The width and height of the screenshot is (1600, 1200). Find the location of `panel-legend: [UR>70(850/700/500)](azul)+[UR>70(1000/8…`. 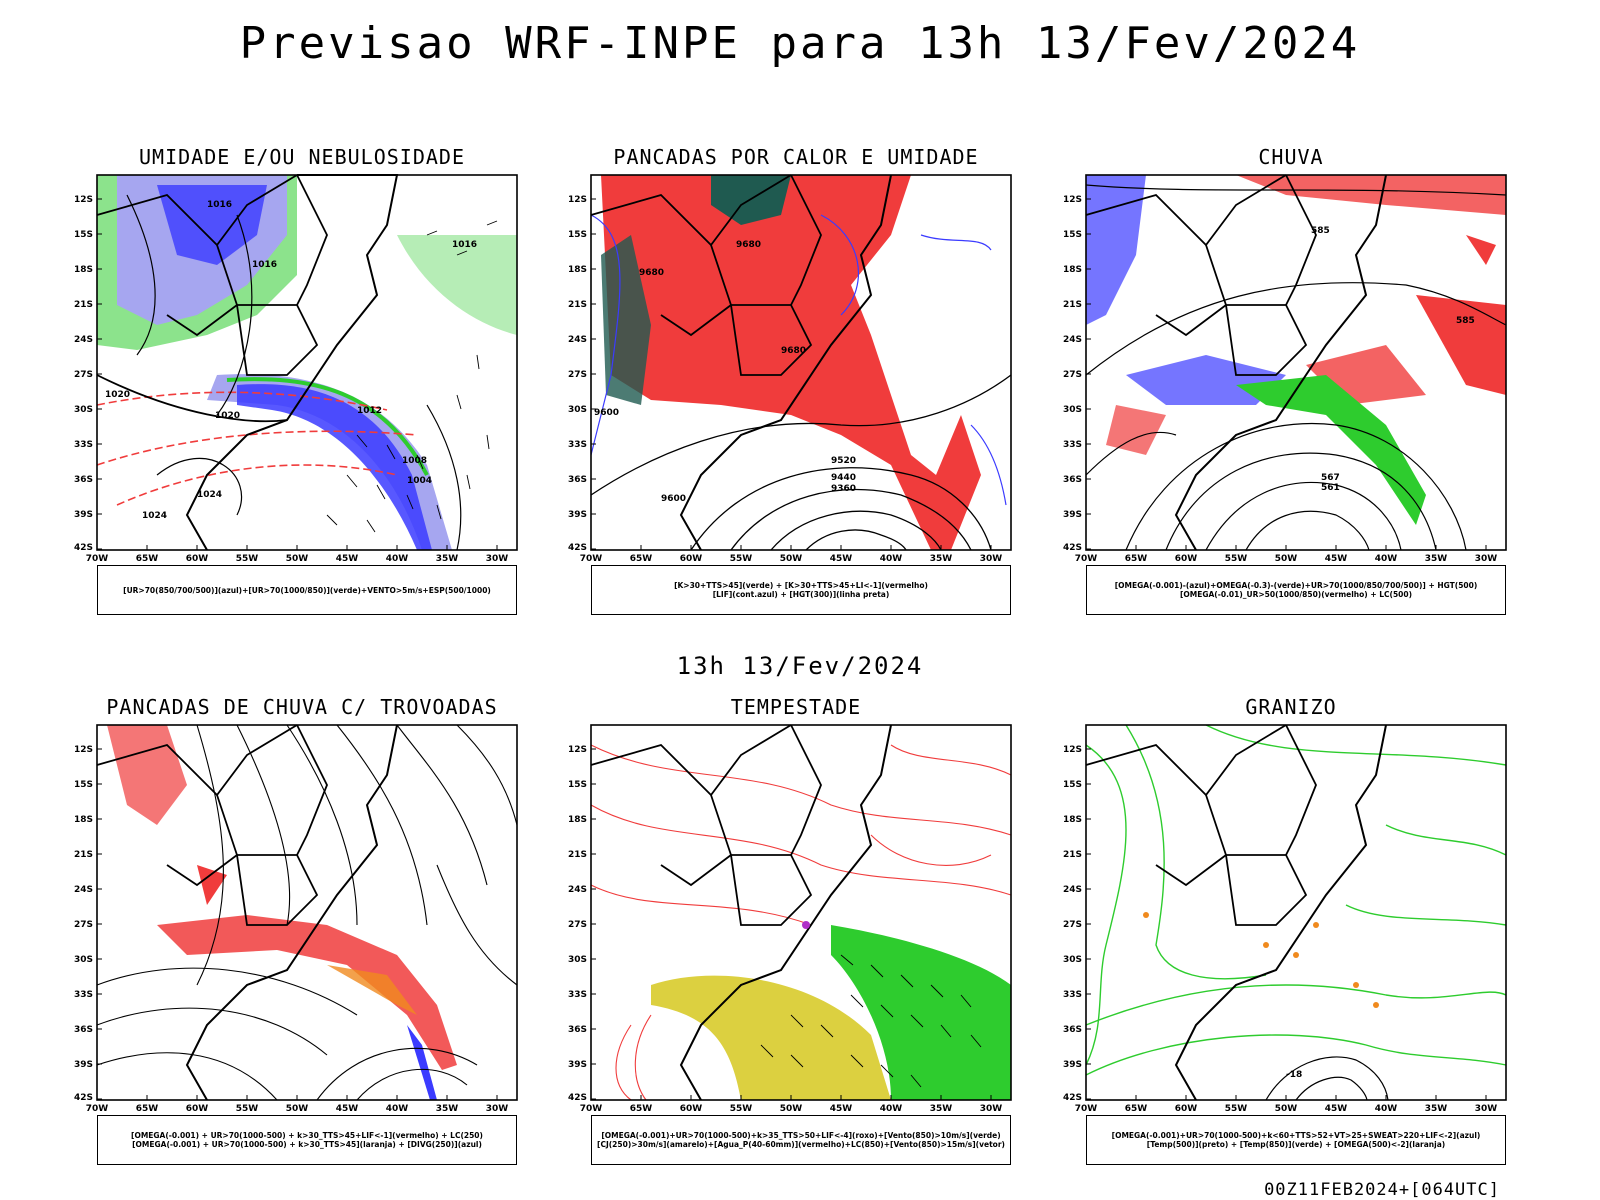

panel-legend: [UR>70(850/700/500)](azul)+[UR>70(1000/8… is located at coordinates (307, 590).